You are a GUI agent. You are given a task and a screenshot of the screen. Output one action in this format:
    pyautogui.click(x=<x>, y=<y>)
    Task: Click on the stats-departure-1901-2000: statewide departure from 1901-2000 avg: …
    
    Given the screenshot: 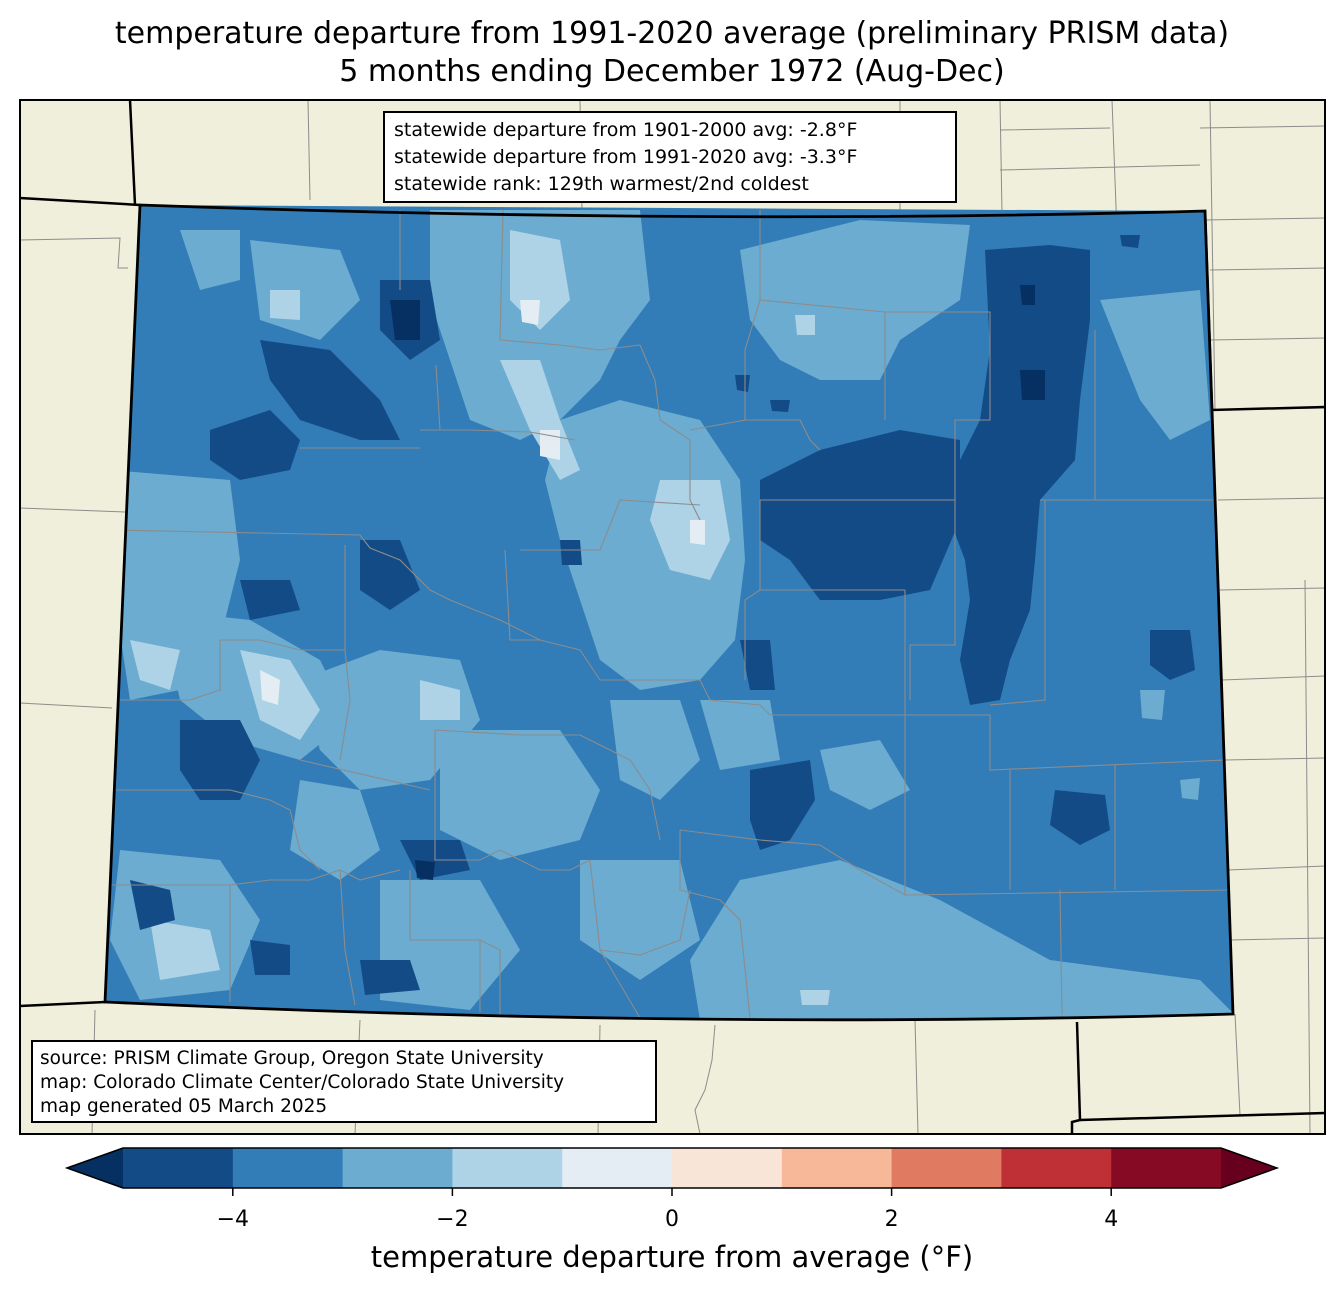 What is the action you would take?
    pyautogui.click(x=626, y=130)
    